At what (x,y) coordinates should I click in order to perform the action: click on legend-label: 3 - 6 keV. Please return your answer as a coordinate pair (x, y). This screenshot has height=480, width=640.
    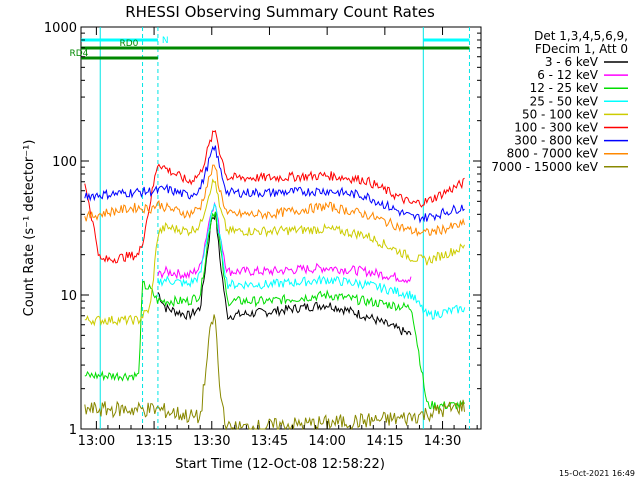
    Looking at the image, I should click on (572, 62).